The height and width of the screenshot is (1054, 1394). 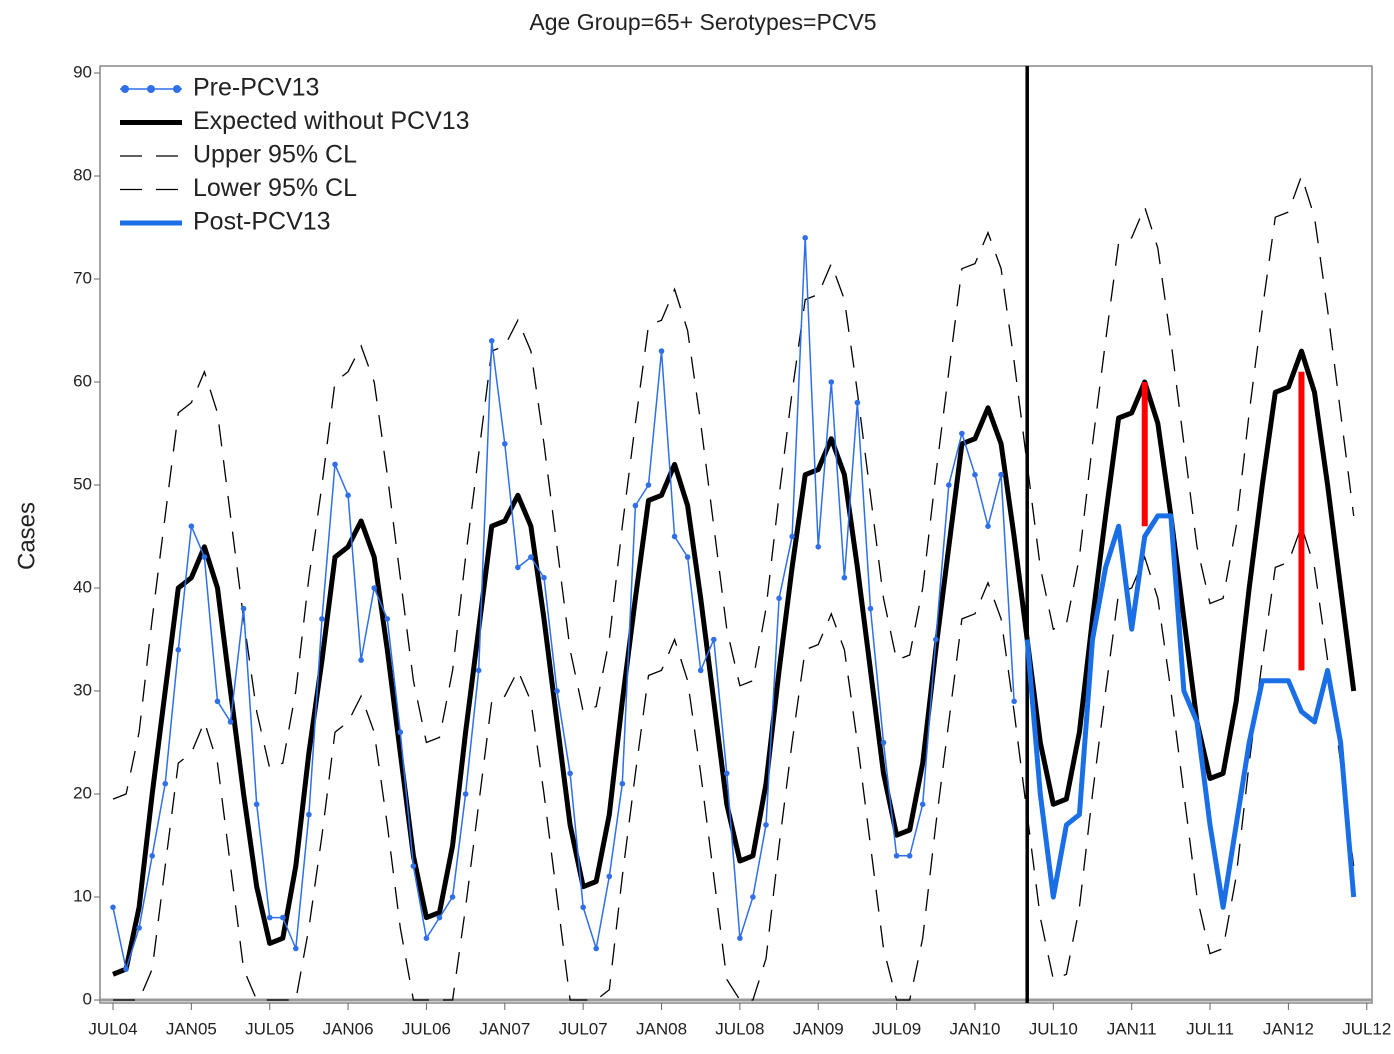 What do you see at coordinates (818, 1028) in the screenshot?
I see `x-tick-label: JAN09` at bounding box center [818, 1028].